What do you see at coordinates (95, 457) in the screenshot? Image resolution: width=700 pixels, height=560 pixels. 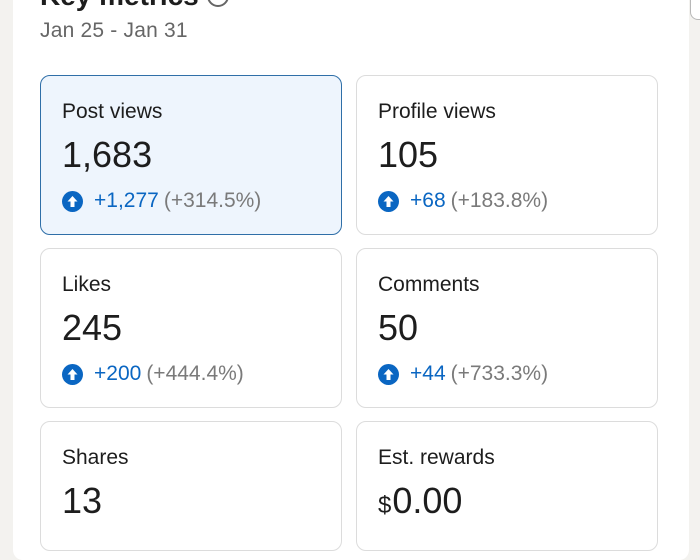 I see `metric-label: Shares` at bounding box center [95, 457].